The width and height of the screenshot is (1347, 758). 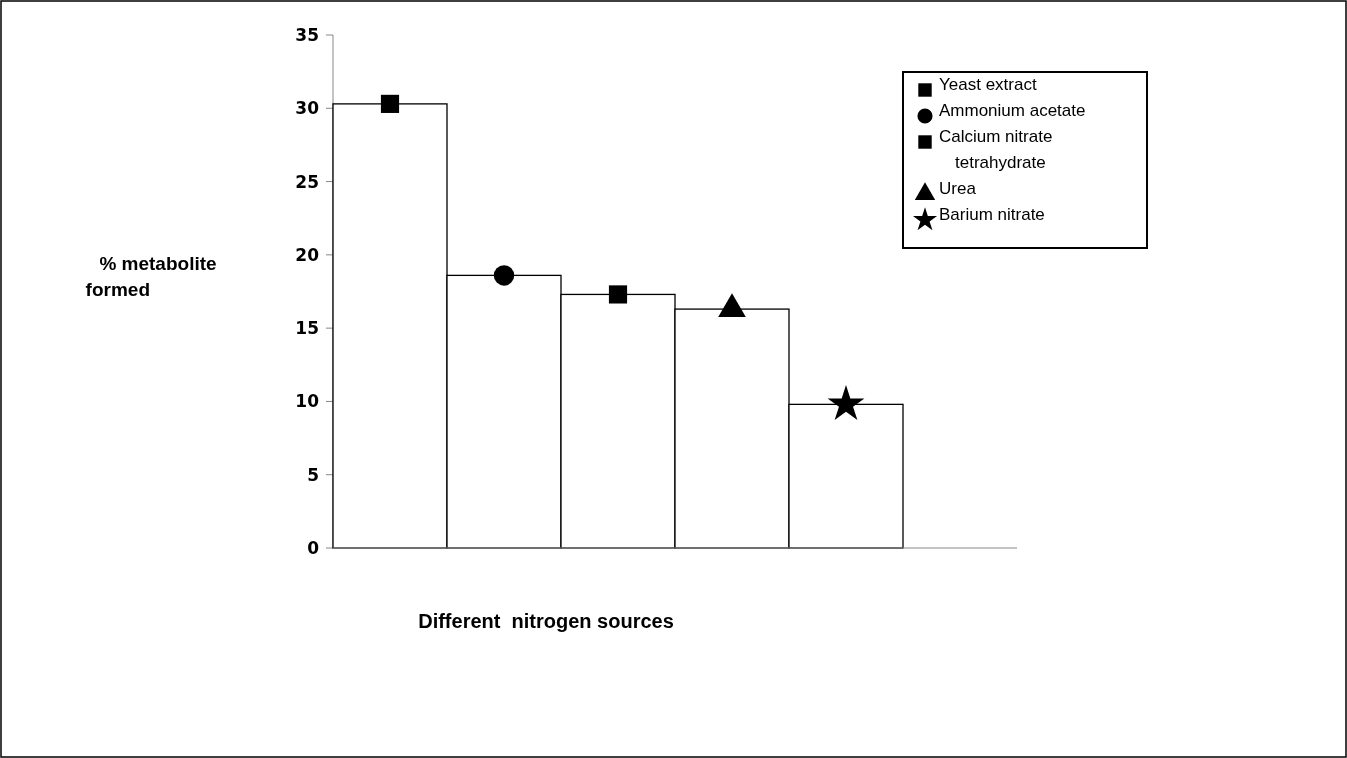 What do you see at coordinates (307, 34) in the screenshot?
I see `y-tick-label: 35` at bounding box center [307, 34].